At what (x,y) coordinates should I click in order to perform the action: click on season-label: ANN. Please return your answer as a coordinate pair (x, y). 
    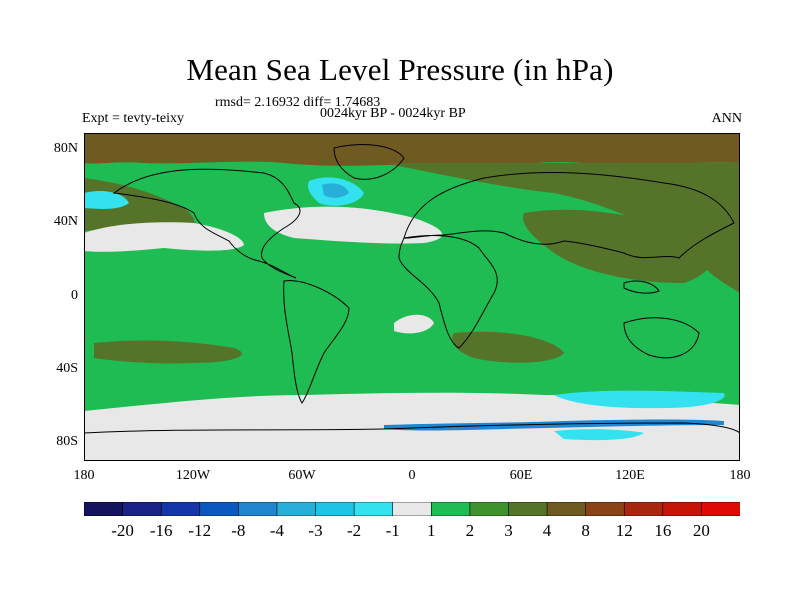
    Looking at the image, I should click on (726, 118).